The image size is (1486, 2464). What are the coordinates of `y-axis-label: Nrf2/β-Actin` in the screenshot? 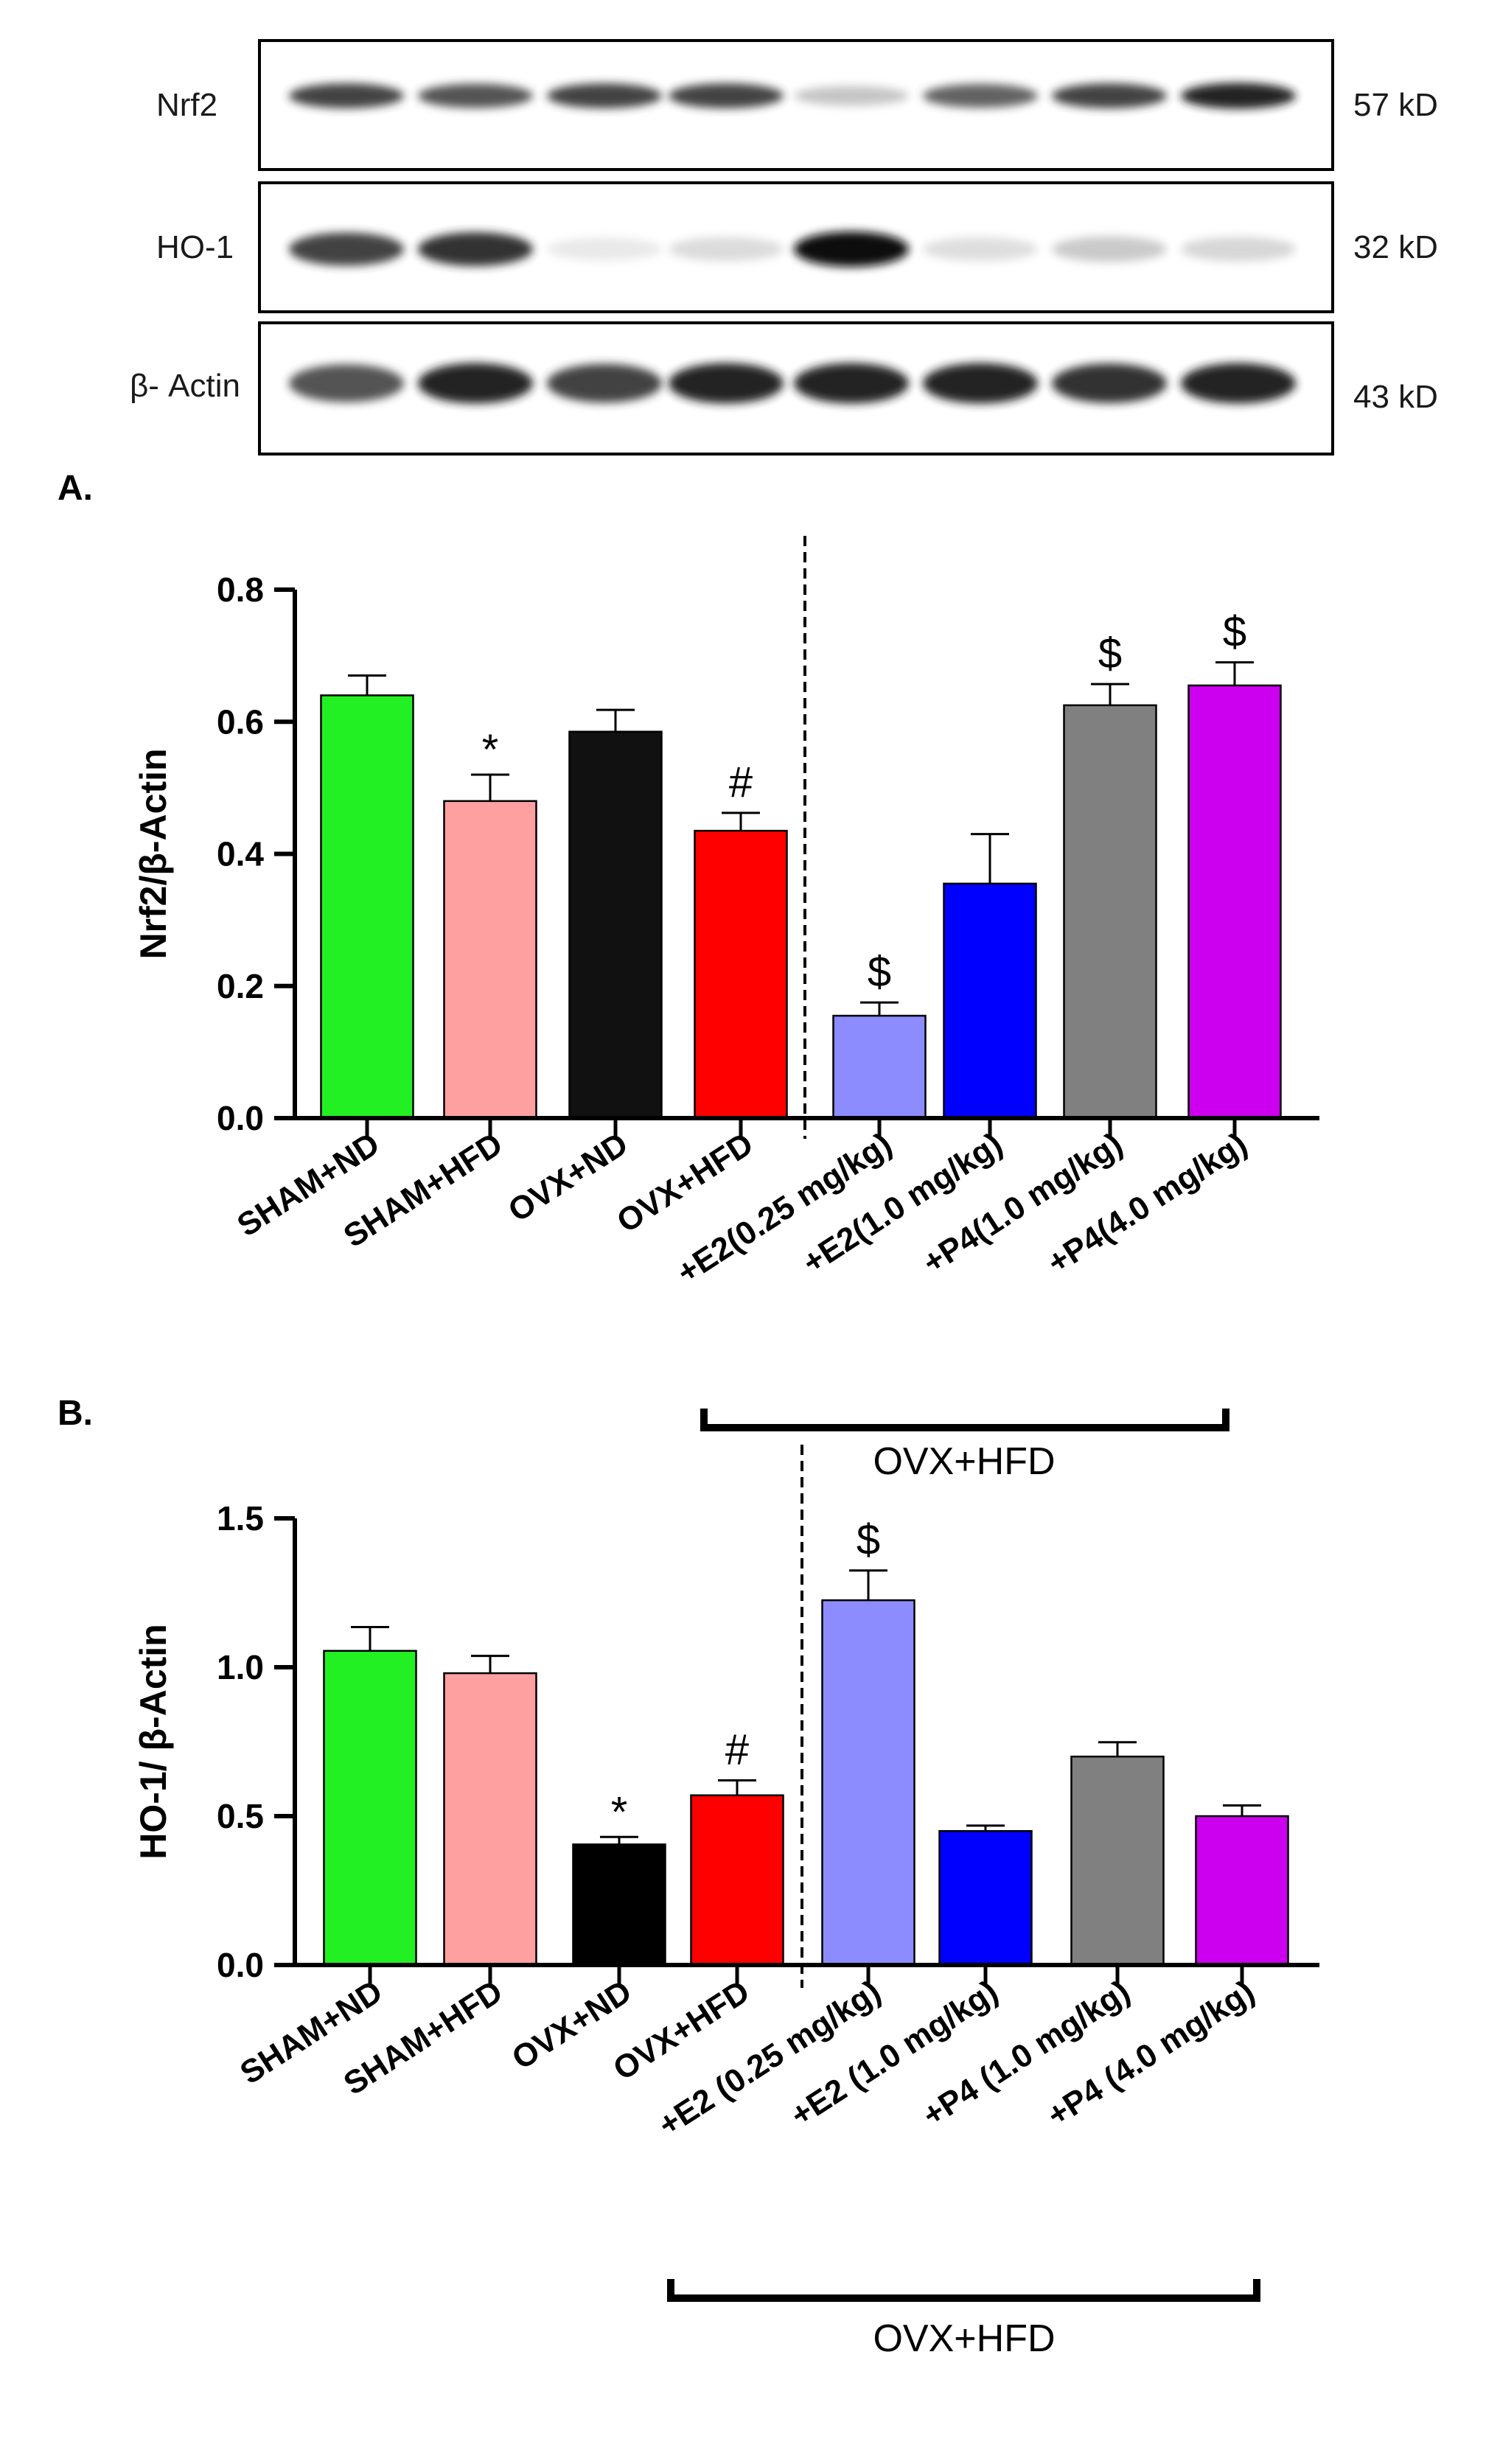 It's located at (154, 853).